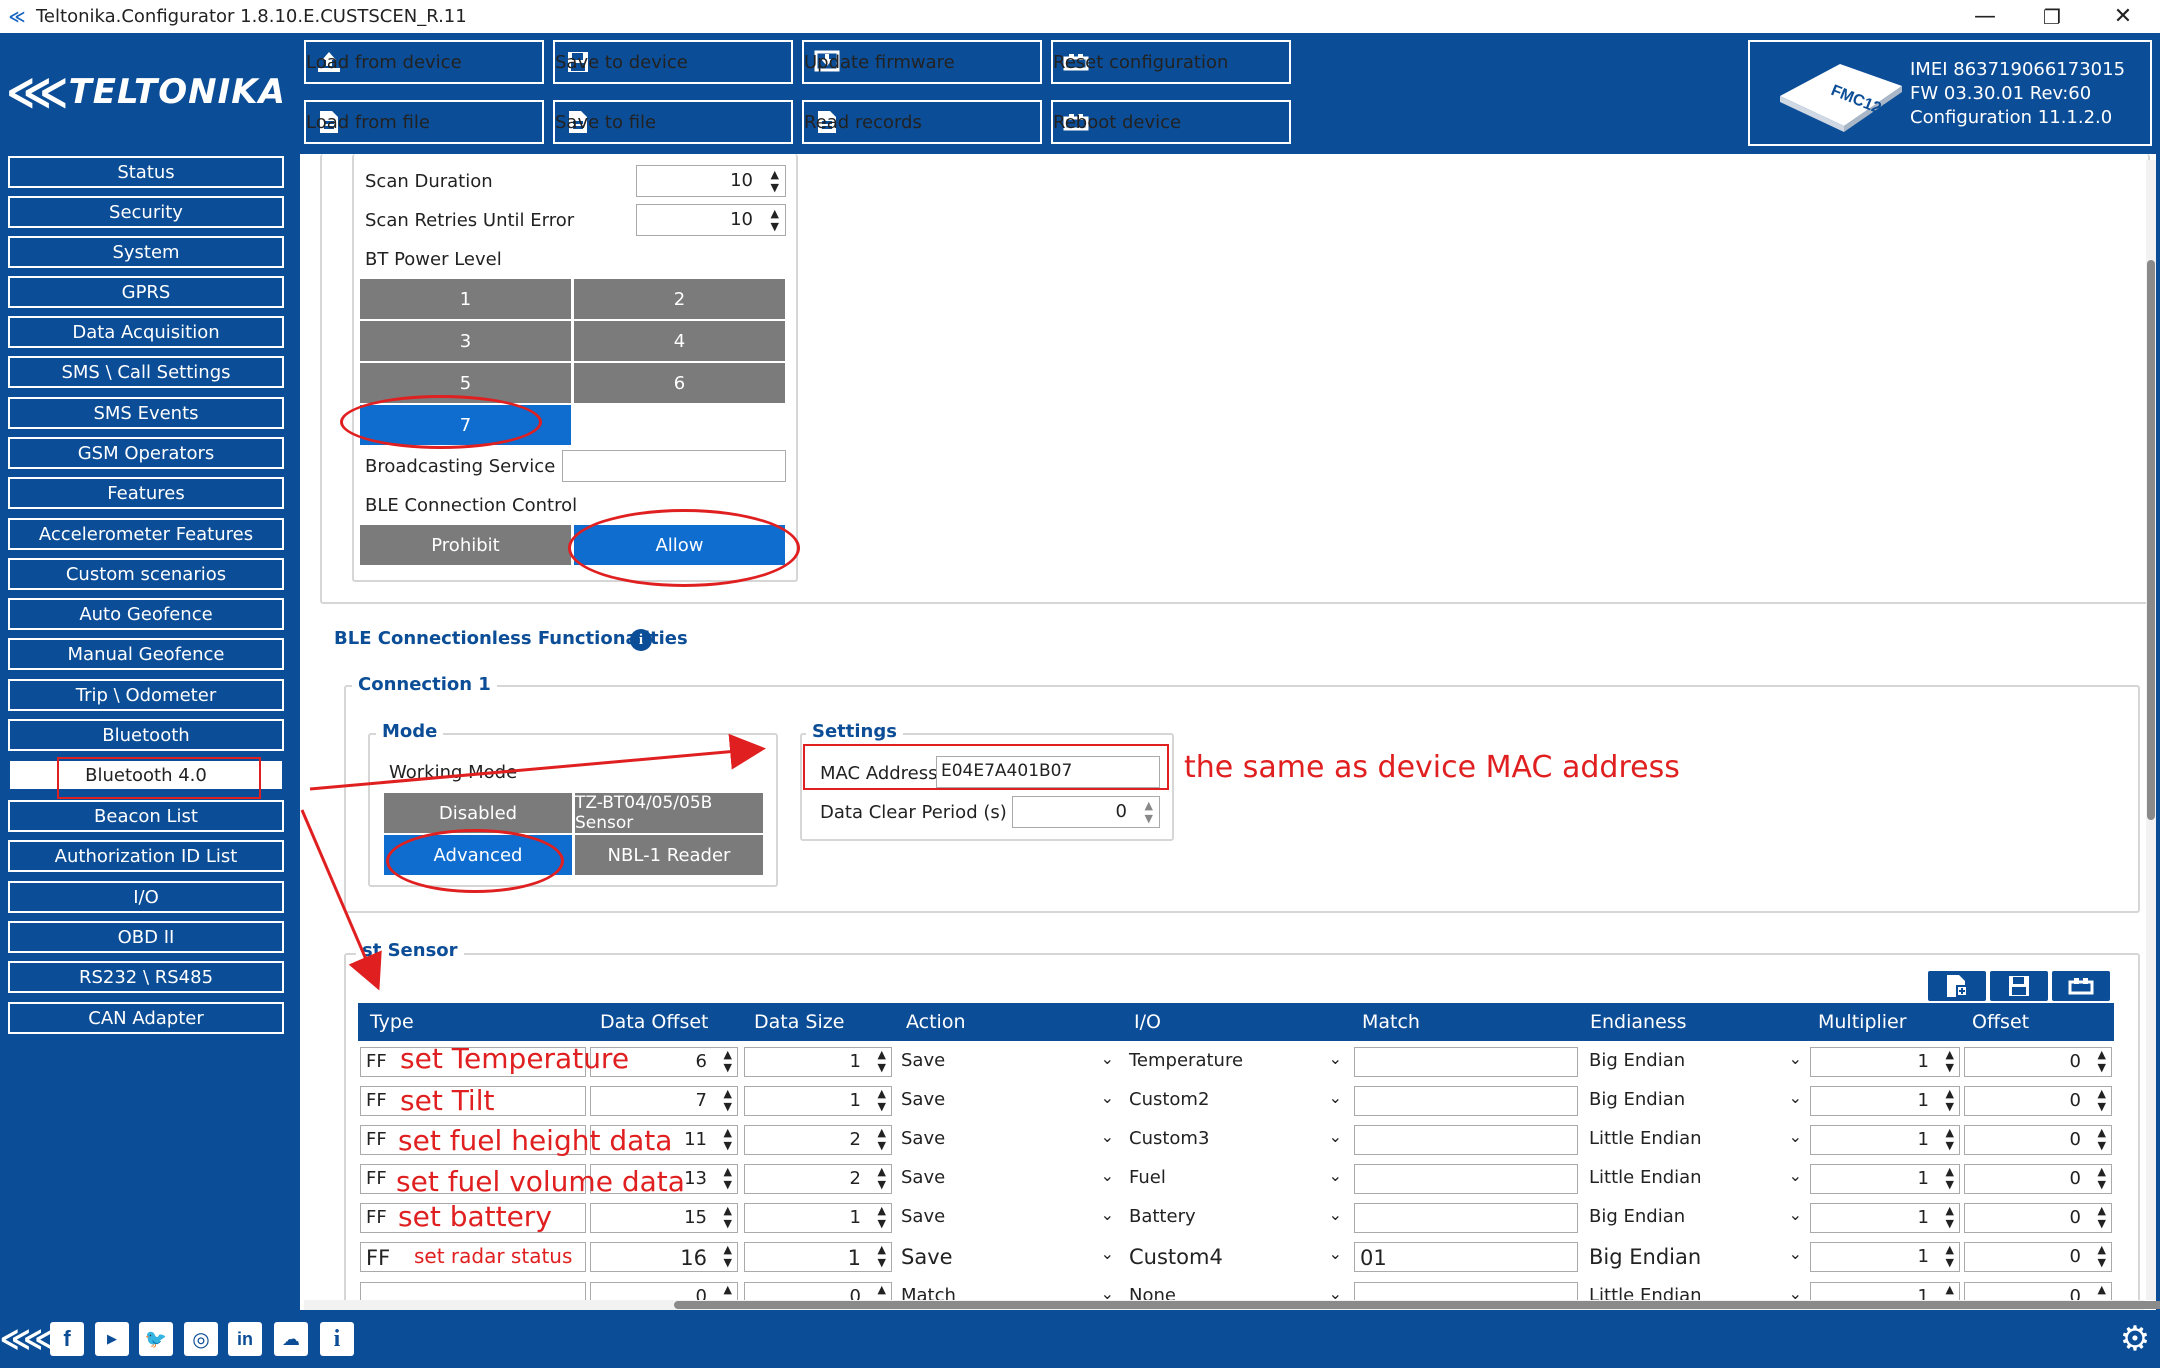  I want to click on youtube-icon: ▶, so click(112, 1339).